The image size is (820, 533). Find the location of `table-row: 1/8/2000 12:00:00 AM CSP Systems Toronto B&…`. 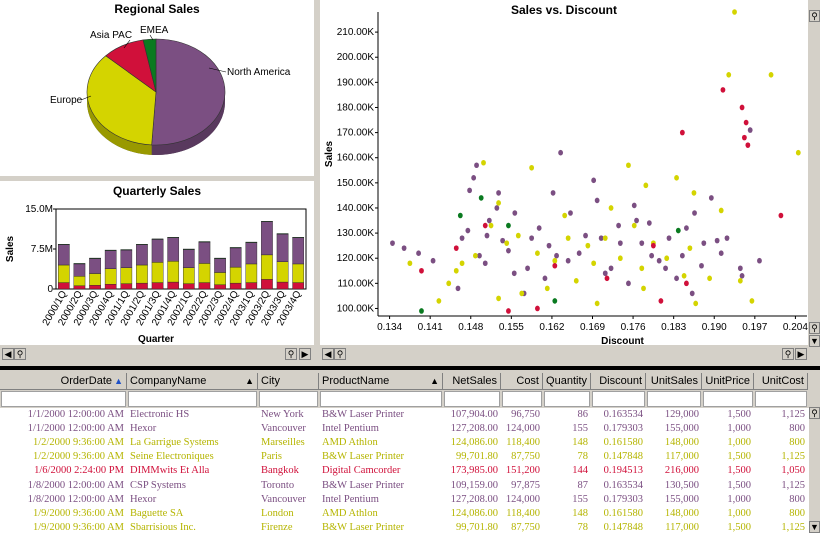

table-row: 1/8/2000 12:00:00 AM CSP Systems Toronto B&… is located at coordinates (404, 485).